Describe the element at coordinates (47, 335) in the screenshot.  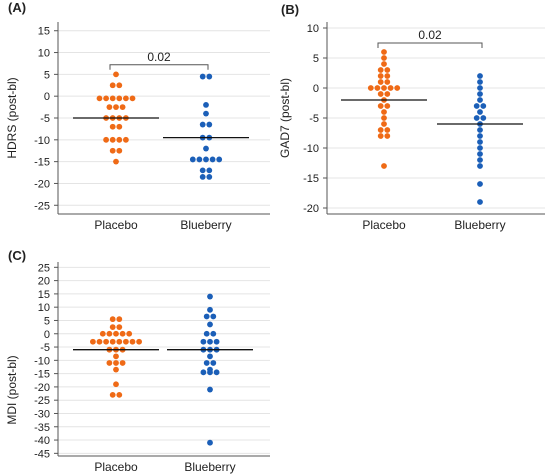
I see `y-tick-label: 0` at that location.